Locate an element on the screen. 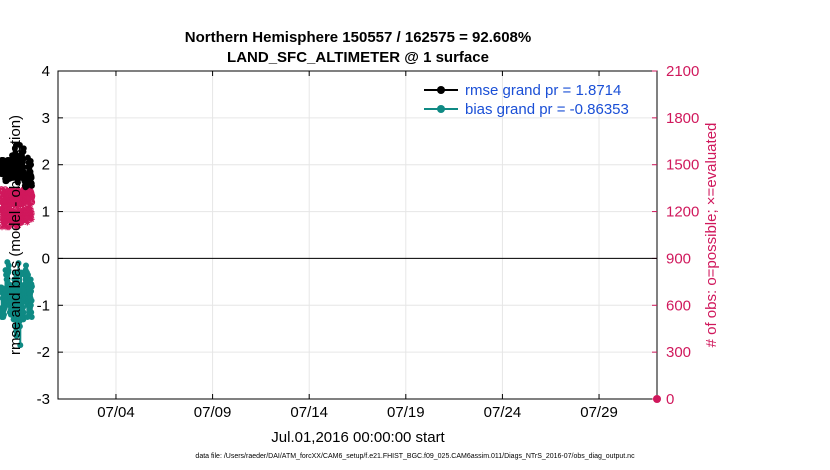 This screenshot has height=470, width=830. x-tick-label: 07/09 is located at coordinates (213, 412).